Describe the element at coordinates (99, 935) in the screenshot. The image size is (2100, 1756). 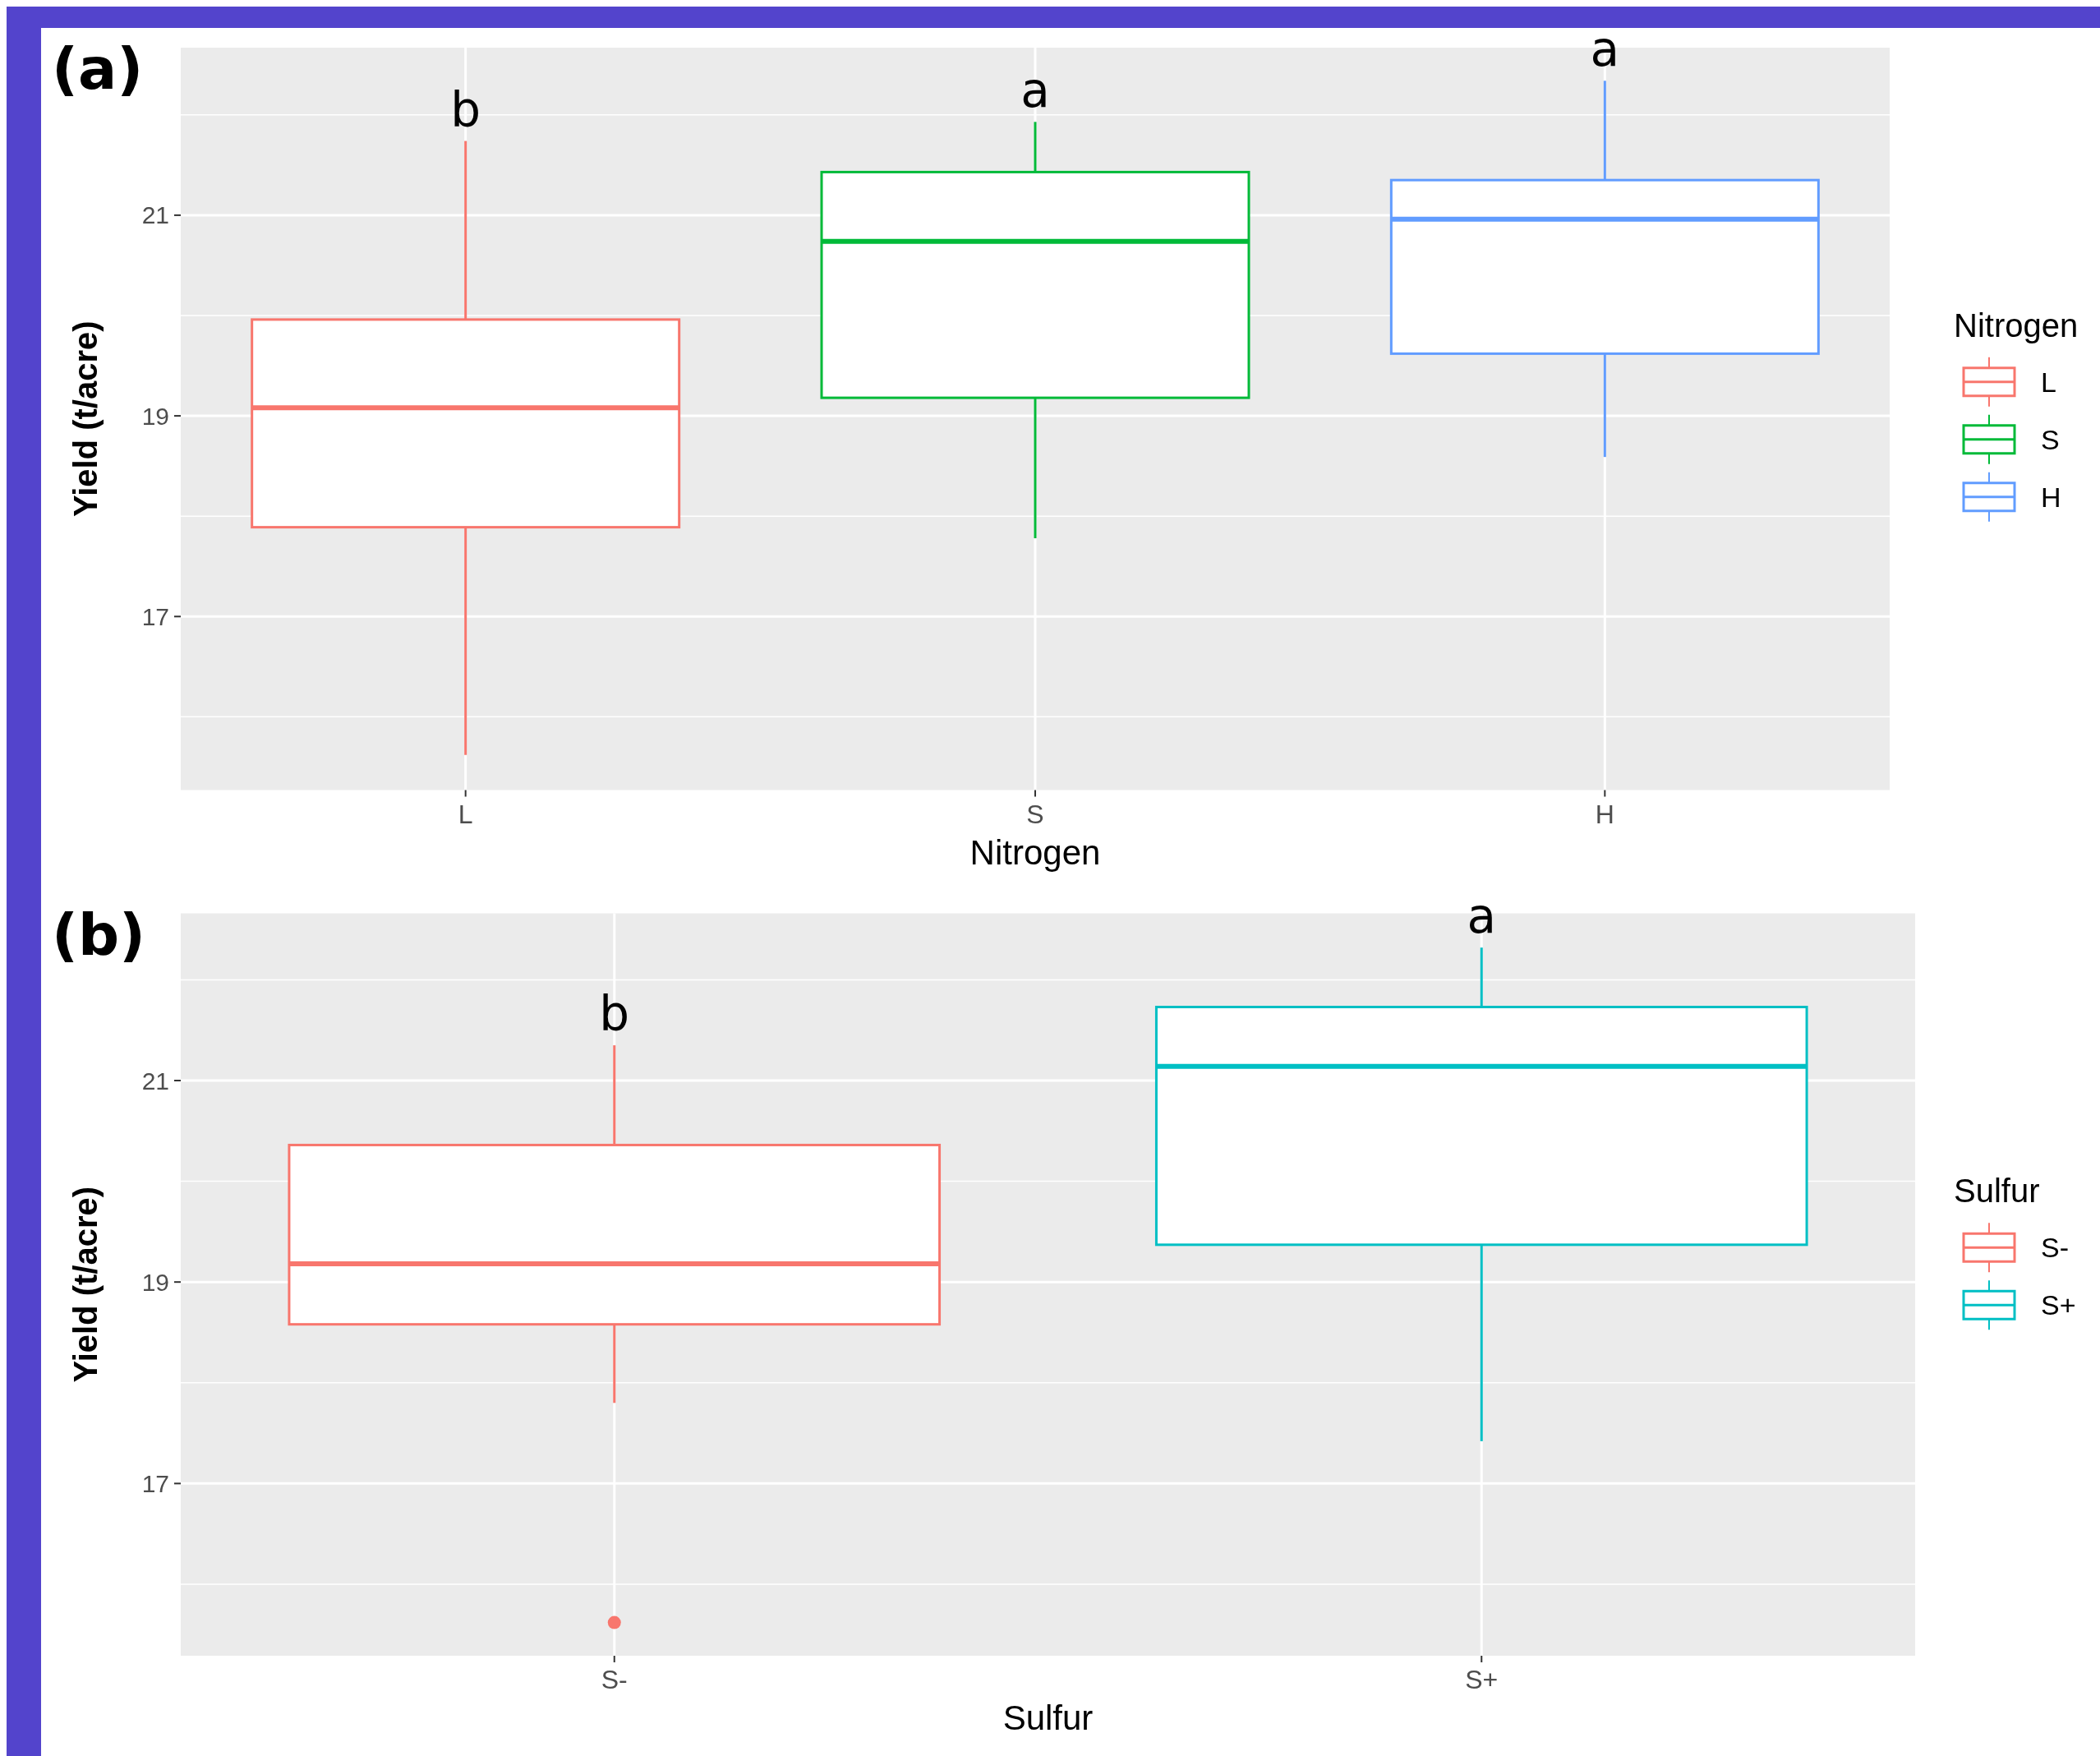
I see `chart-title: (b)` at that location.